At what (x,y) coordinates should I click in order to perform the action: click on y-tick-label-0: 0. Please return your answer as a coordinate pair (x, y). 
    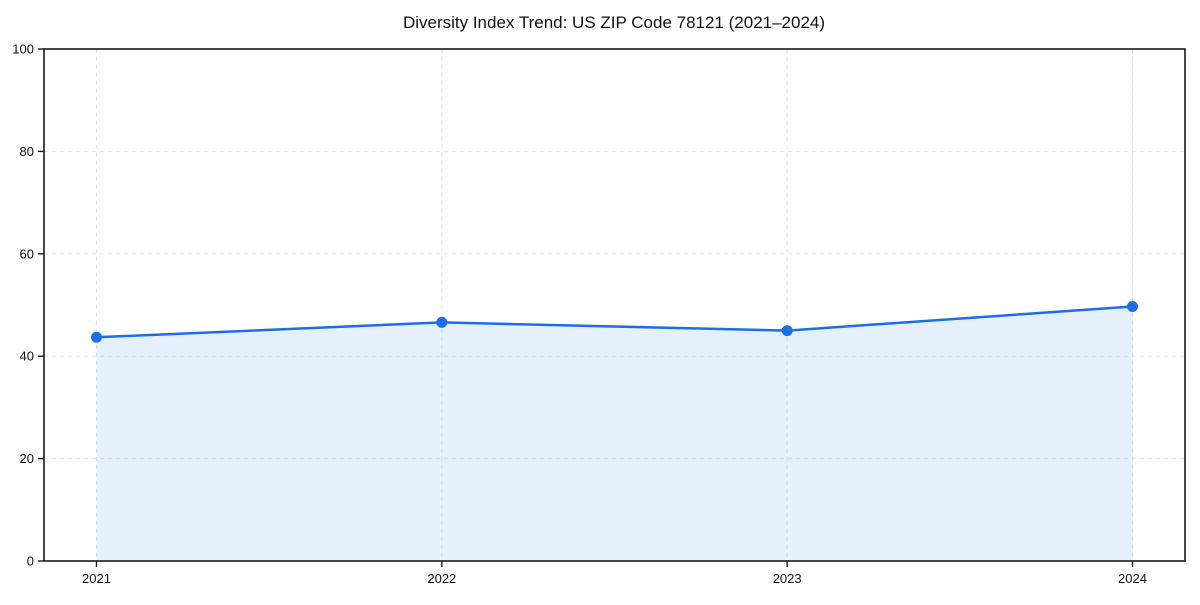
    Looking at the image, I should click on (30, 561).